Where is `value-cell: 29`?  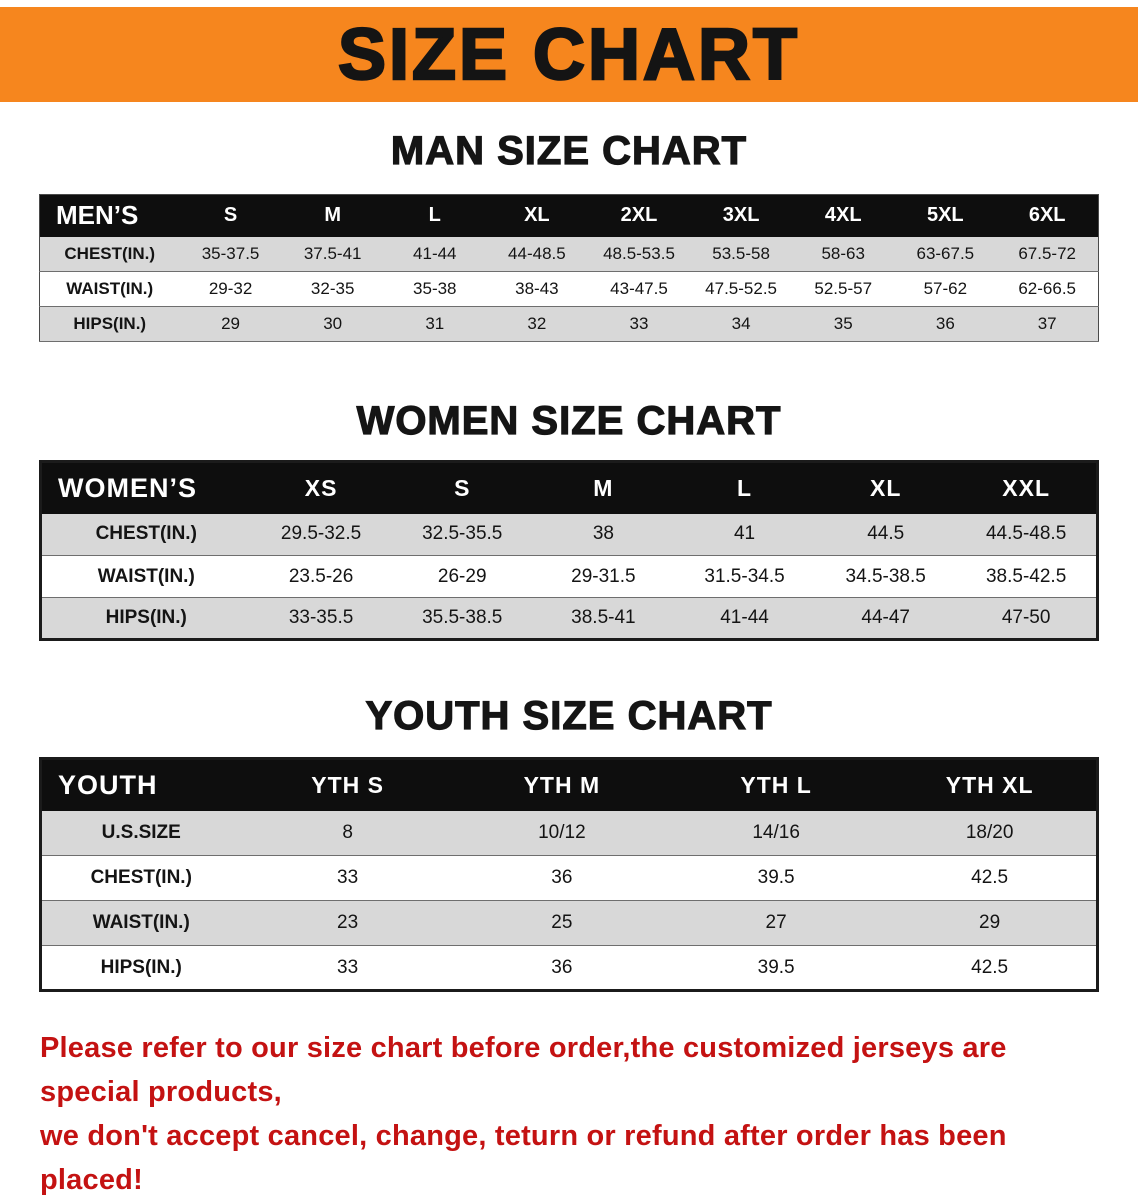 value-cell: 29 is located at coordinates (231, 323).